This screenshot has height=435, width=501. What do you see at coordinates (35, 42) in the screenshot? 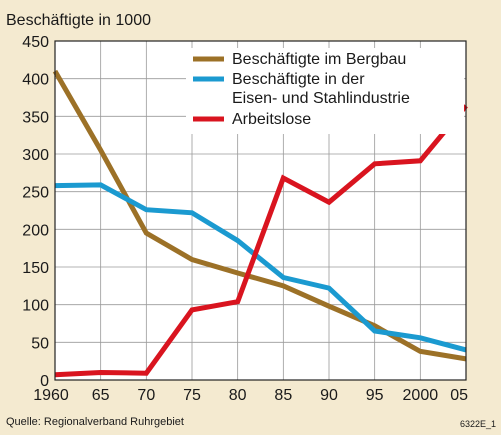
I see `y-tick-label: 450` at bounding box center [35, 42].